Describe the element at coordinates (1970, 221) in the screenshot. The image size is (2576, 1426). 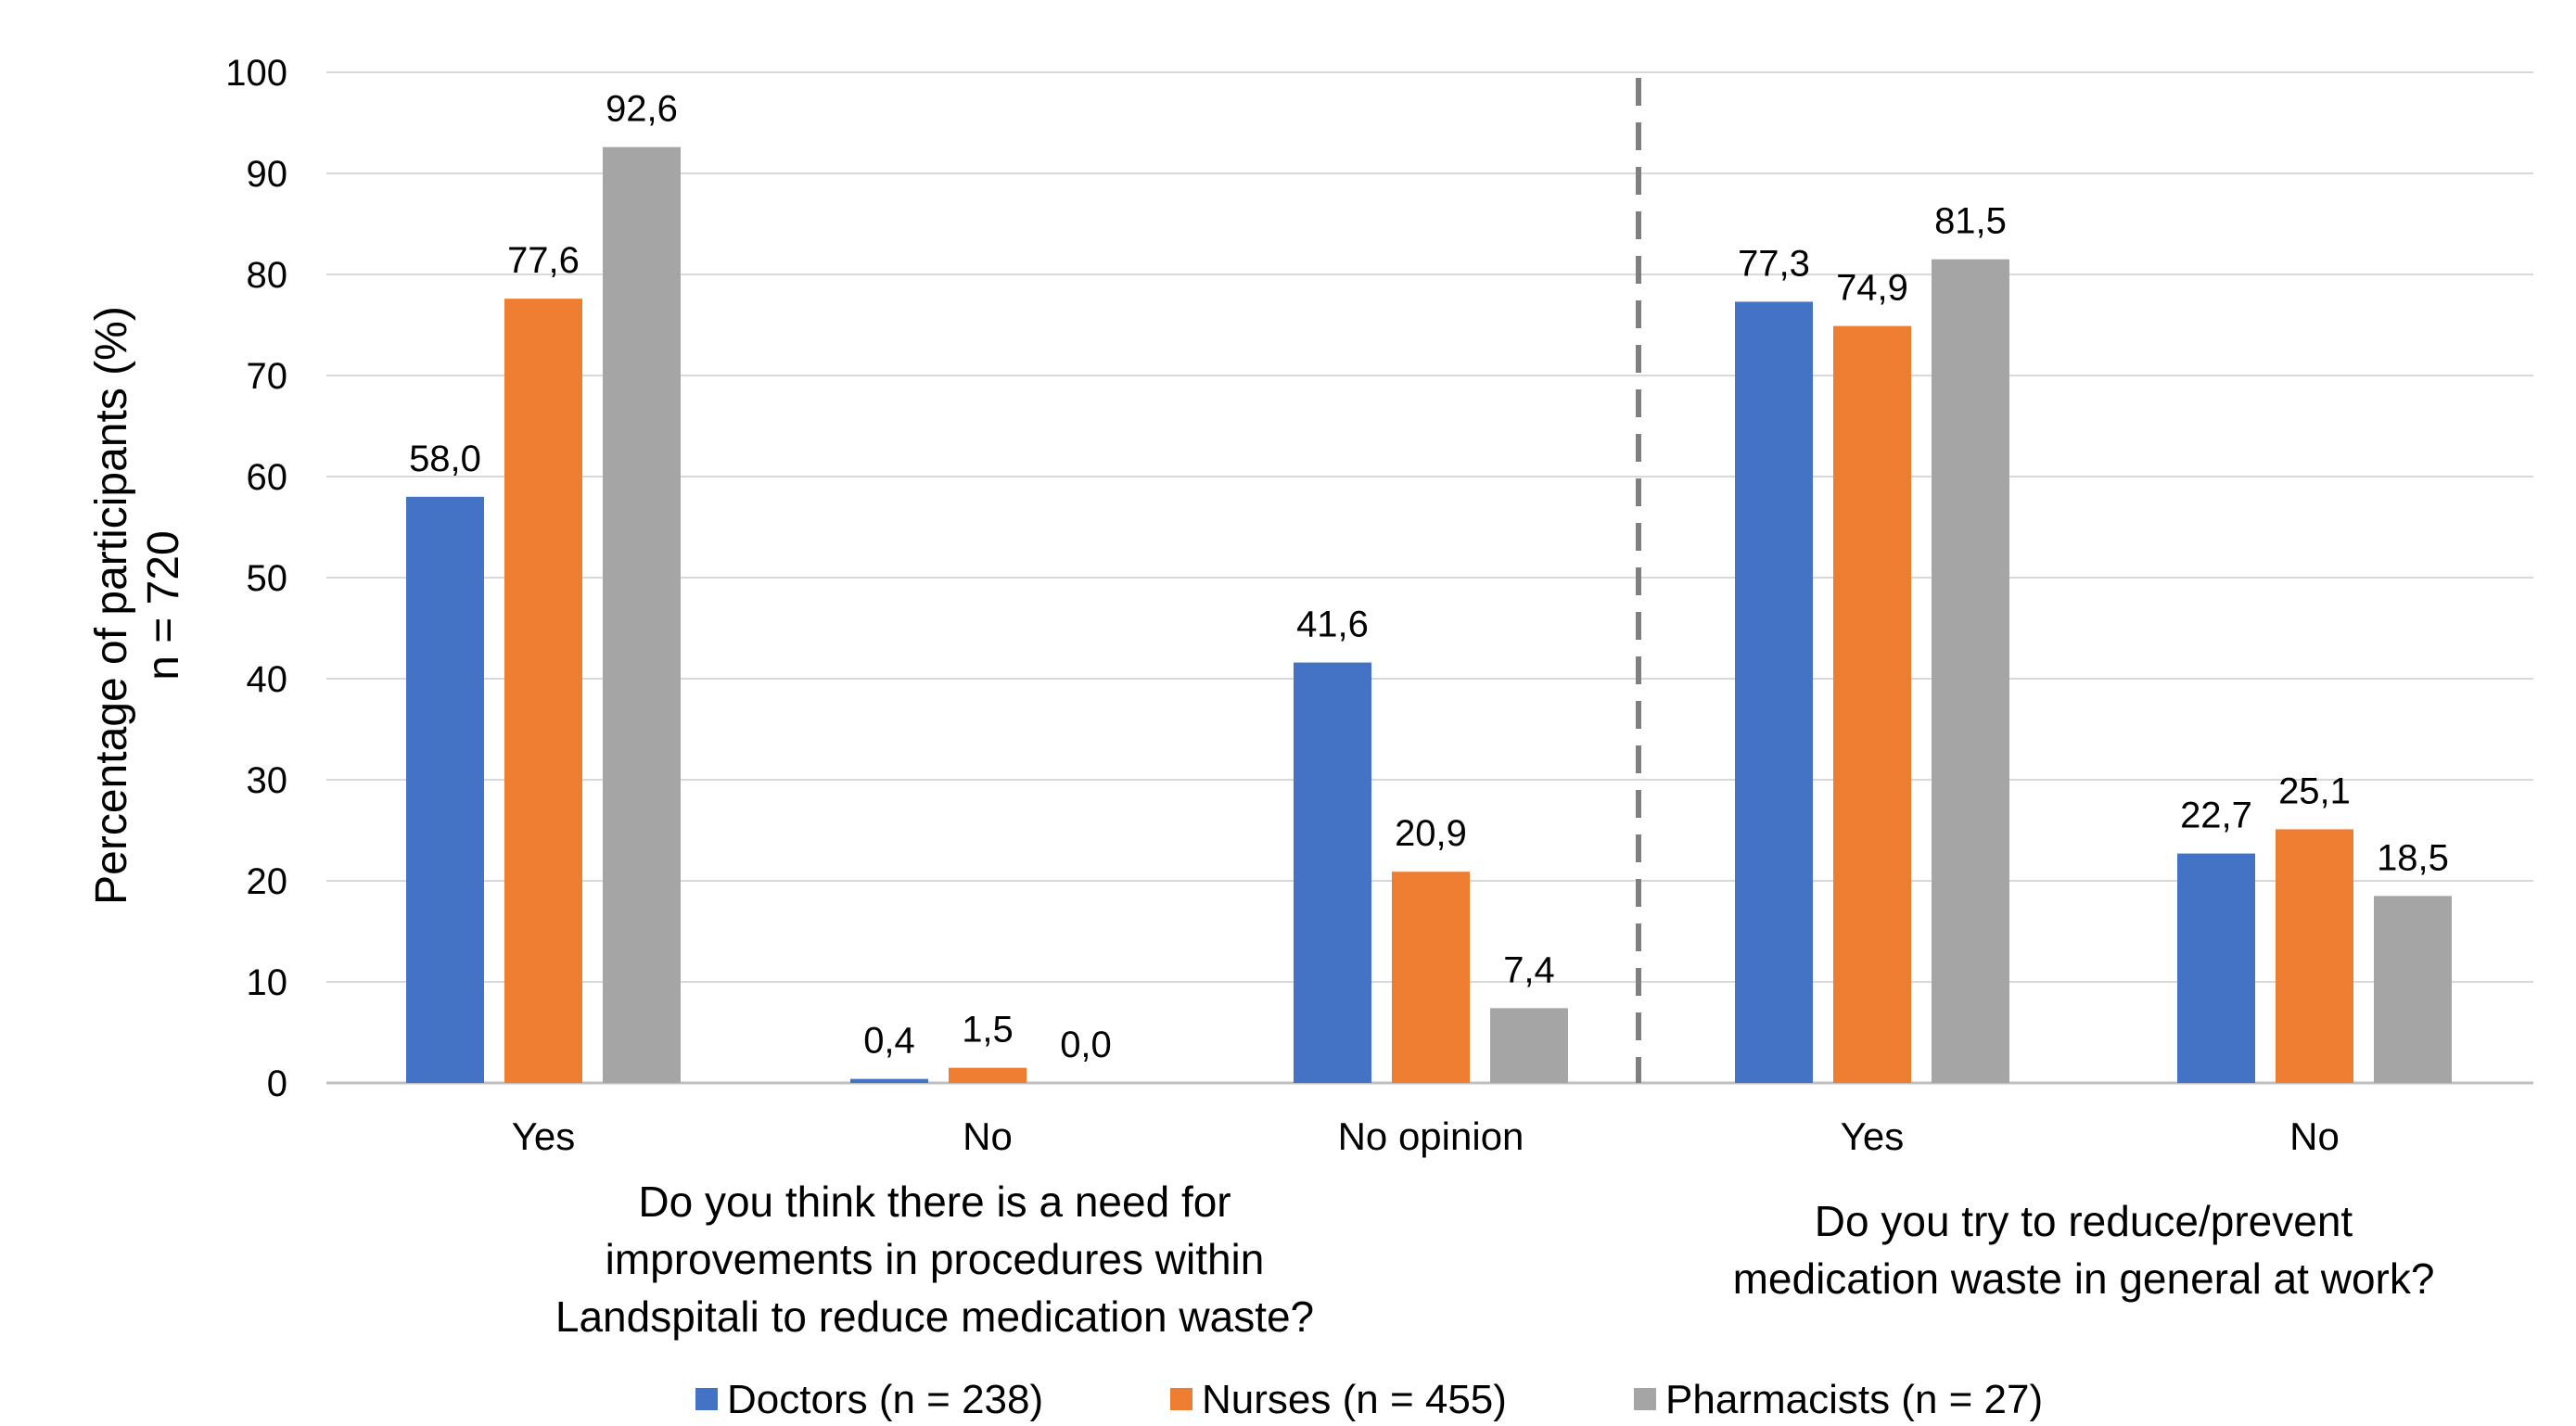
I see `data-label: 81,5` at that location.